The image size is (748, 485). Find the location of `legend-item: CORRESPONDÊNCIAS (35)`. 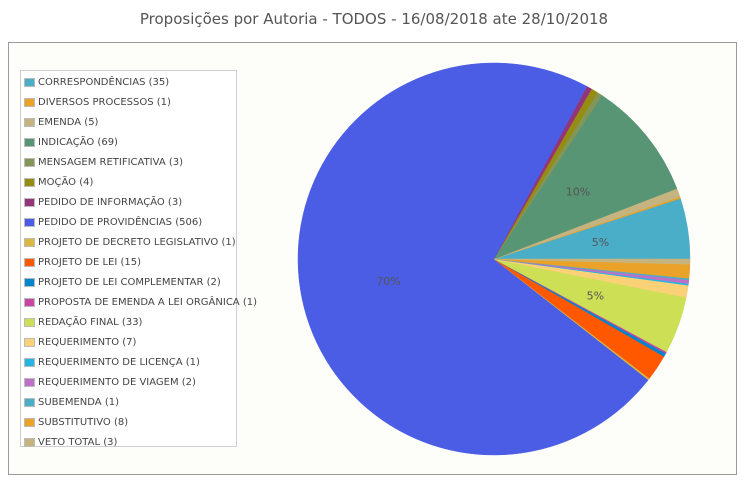

legend-item: CORRESPONDÊNCIAS (35) is located at coordinates (128, 82).